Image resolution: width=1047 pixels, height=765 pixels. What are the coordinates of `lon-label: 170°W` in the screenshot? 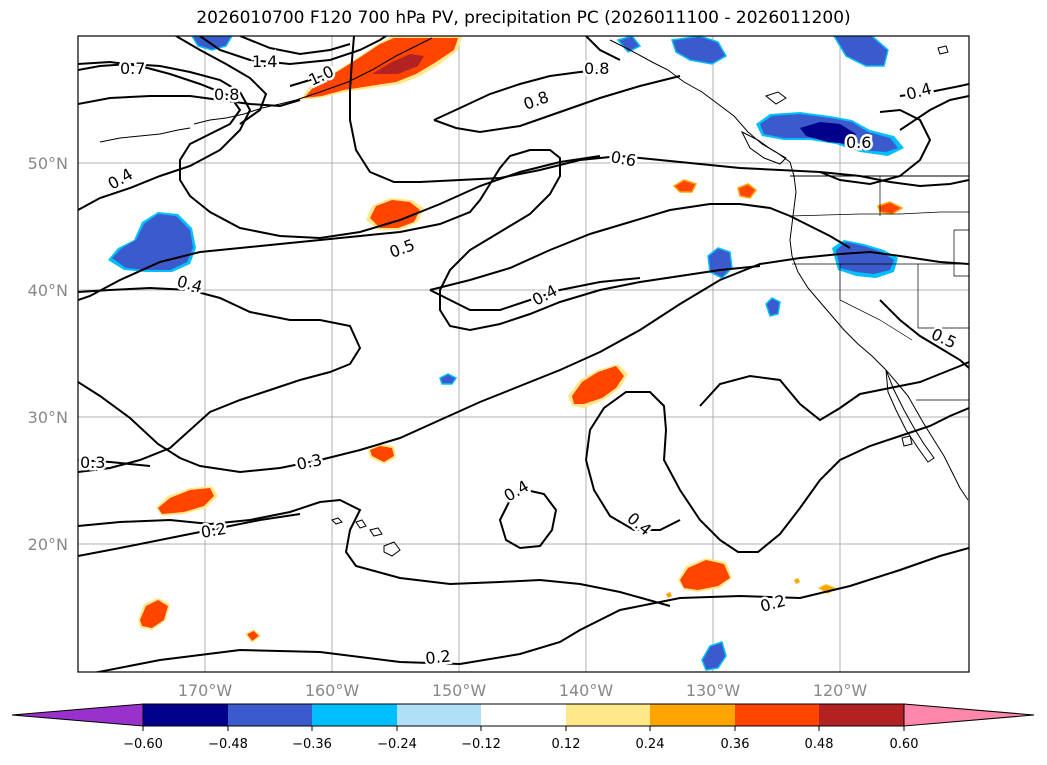 It's located at (205, 690).